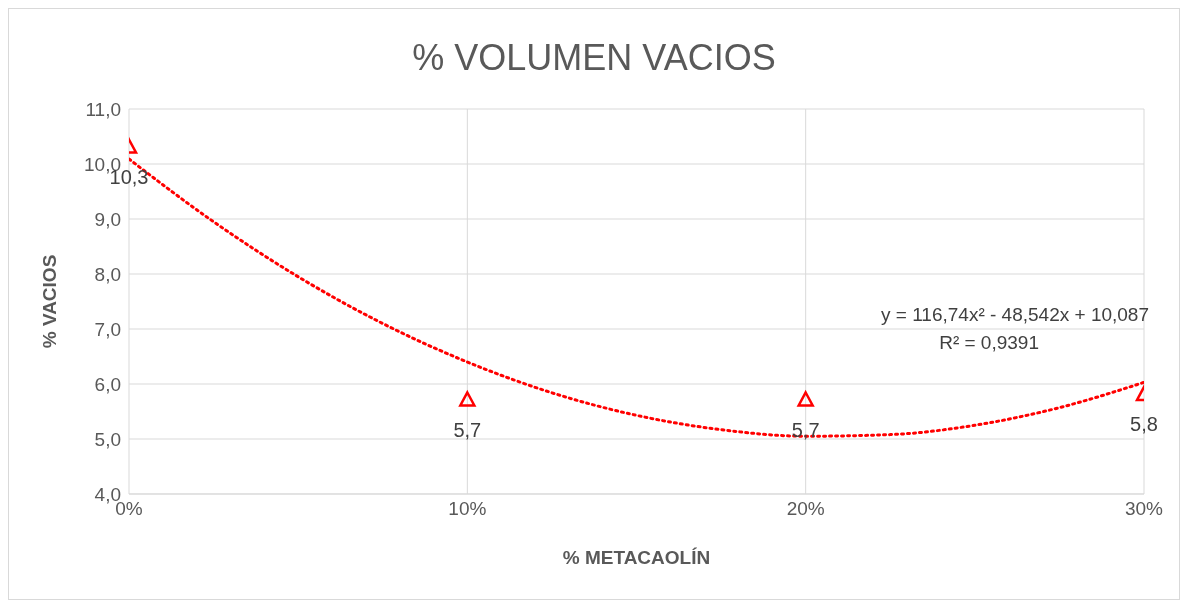  Describe the element at coordinates (1144, 509) in the screenshot. I see `x-tick-label: 30%` at that location.